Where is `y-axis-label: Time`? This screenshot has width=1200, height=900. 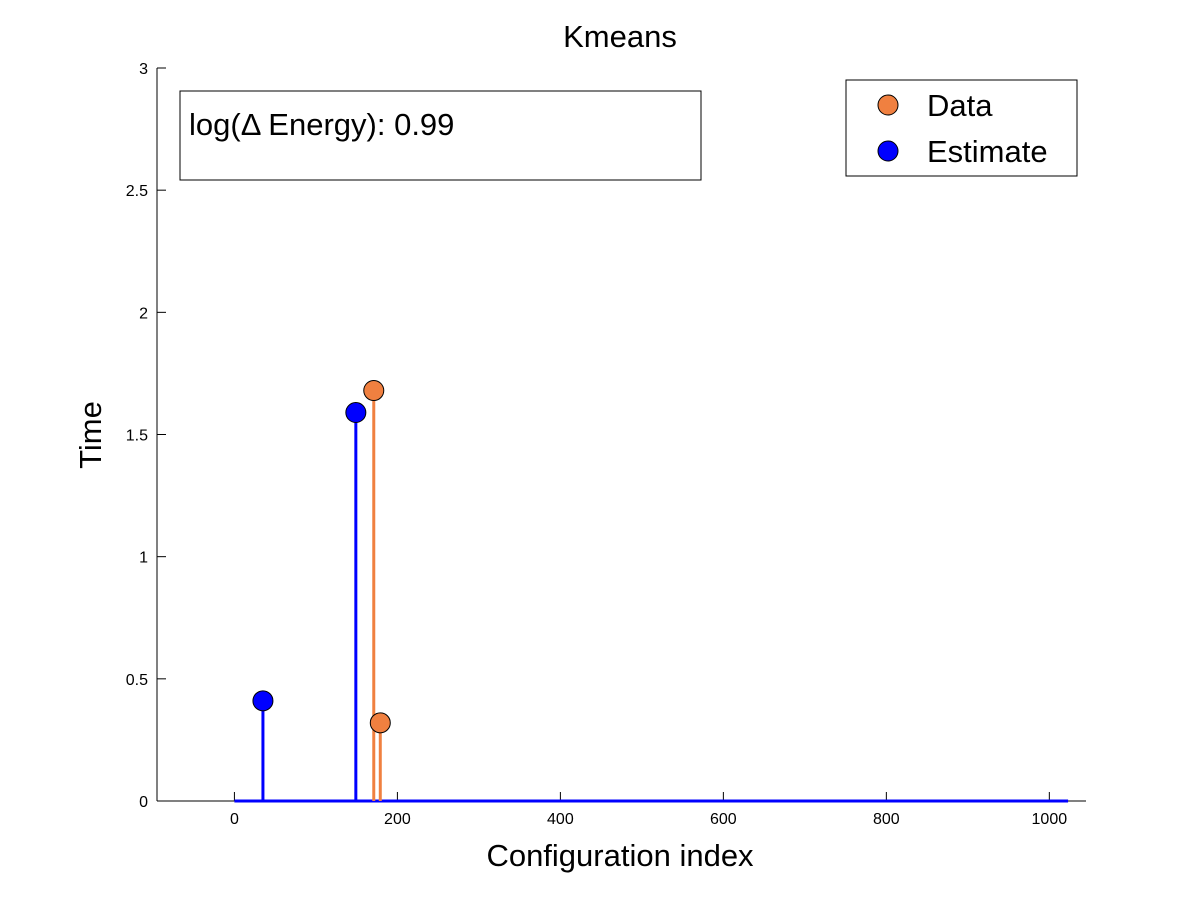 y-axis-label: Time is located at coordinates (90, 435).